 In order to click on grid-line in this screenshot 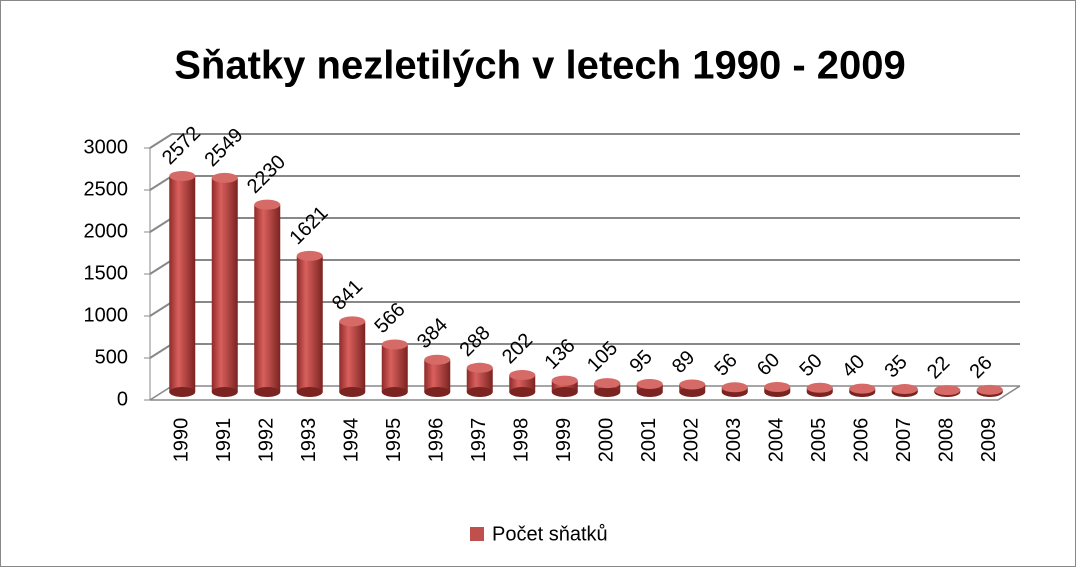, I will do `click(584, 141)`.